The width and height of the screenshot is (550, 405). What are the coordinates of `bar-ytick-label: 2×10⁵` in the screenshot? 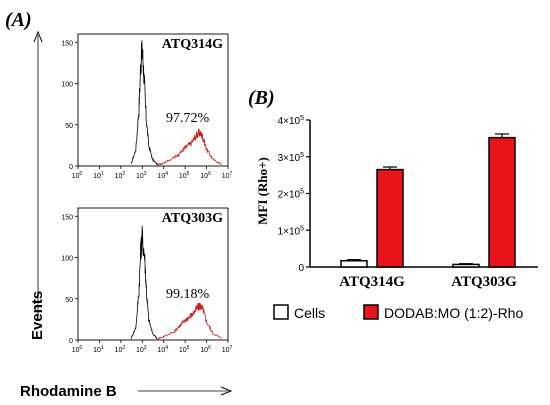 It's located at (291, 195).